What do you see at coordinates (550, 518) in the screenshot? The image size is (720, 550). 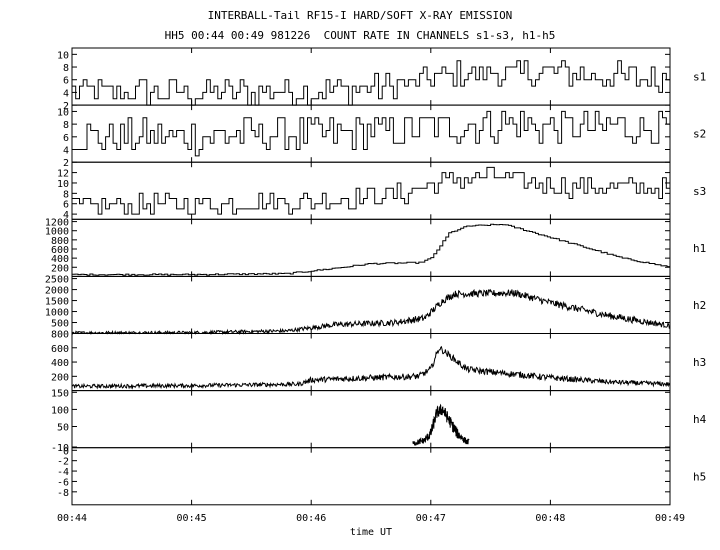 I see `xtick-label: 00:48` at bounding box center [550, 518].